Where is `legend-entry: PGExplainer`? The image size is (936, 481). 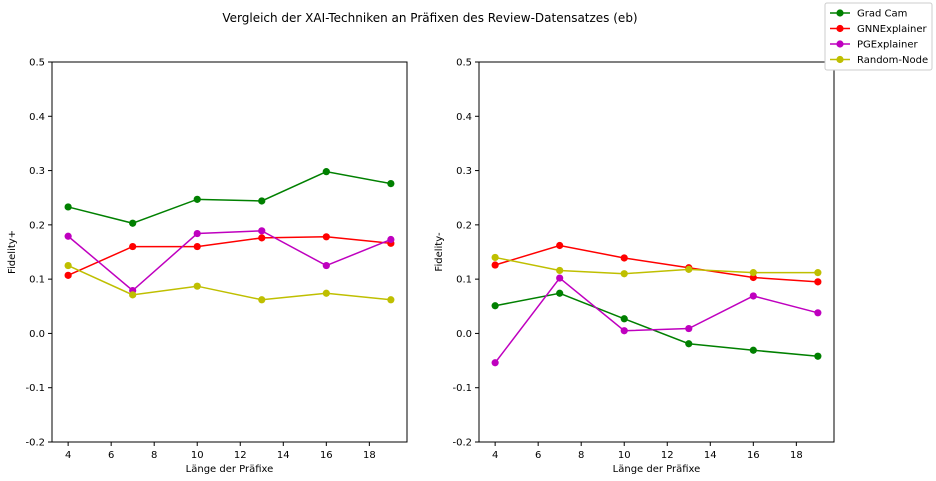
legend-entry: PGExplainer is located at coordinates (874, 45).